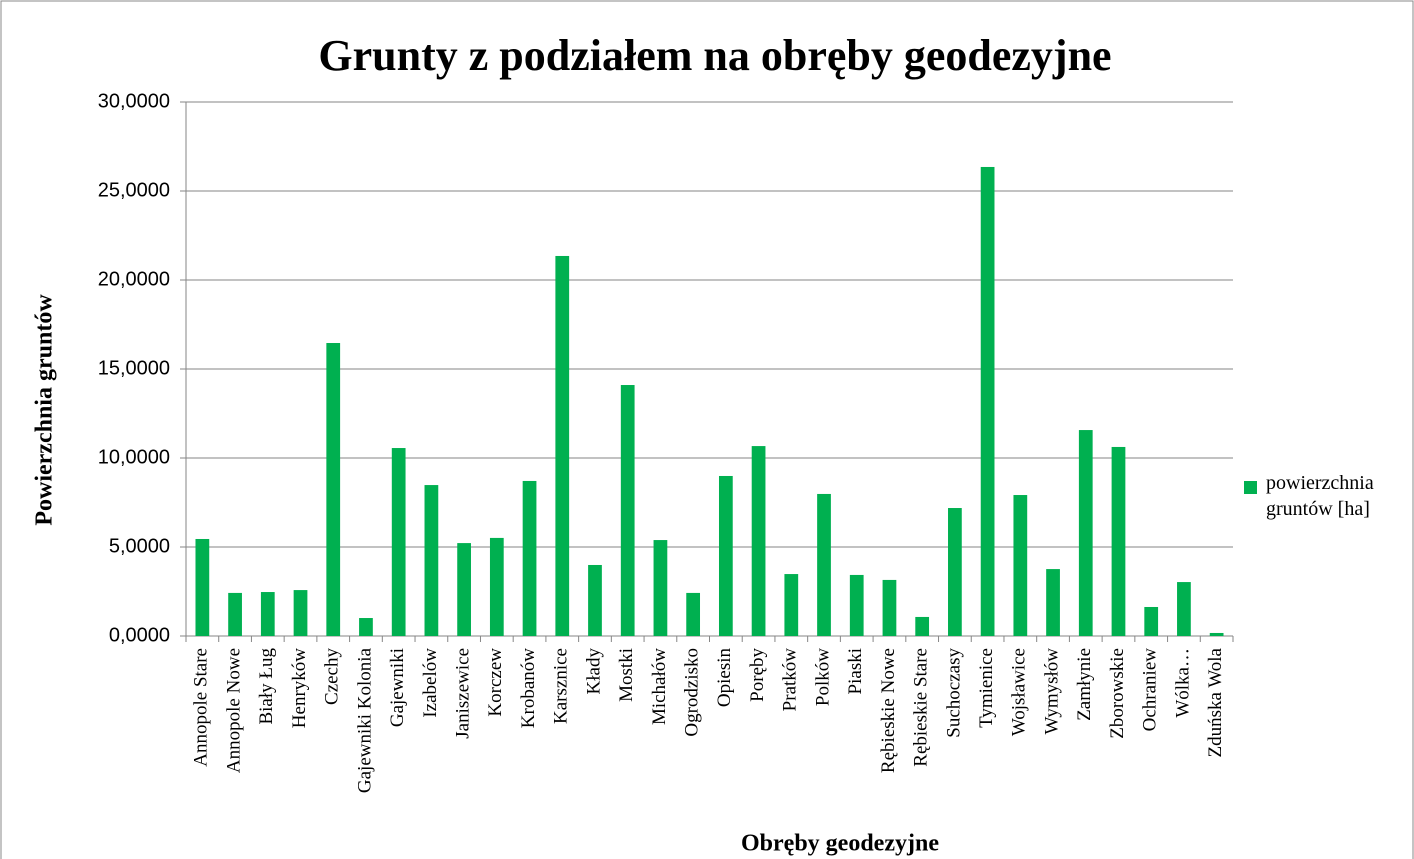  What do you see at coordinates (495, 682) in the screenshot?
I see `x-tick-label: Korczew` at bounding box center [495, 682].